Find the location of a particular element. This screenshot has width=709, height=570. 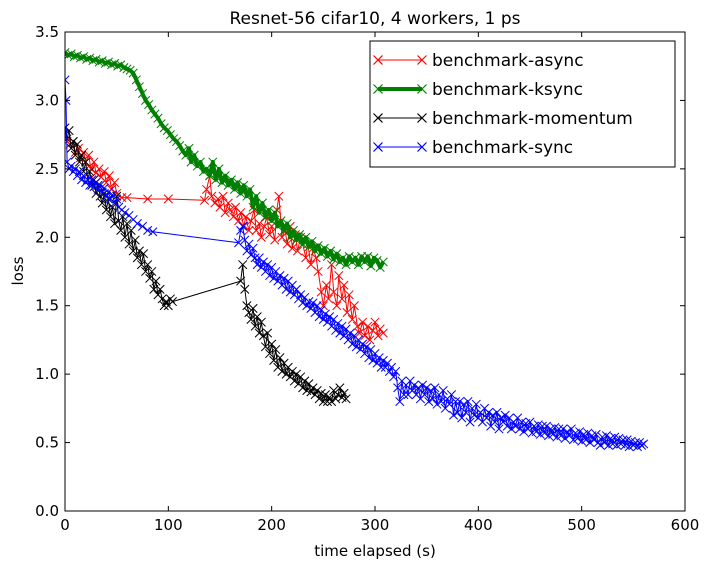

y-tick-label: 0.5 is located at coordinates (47, 443).